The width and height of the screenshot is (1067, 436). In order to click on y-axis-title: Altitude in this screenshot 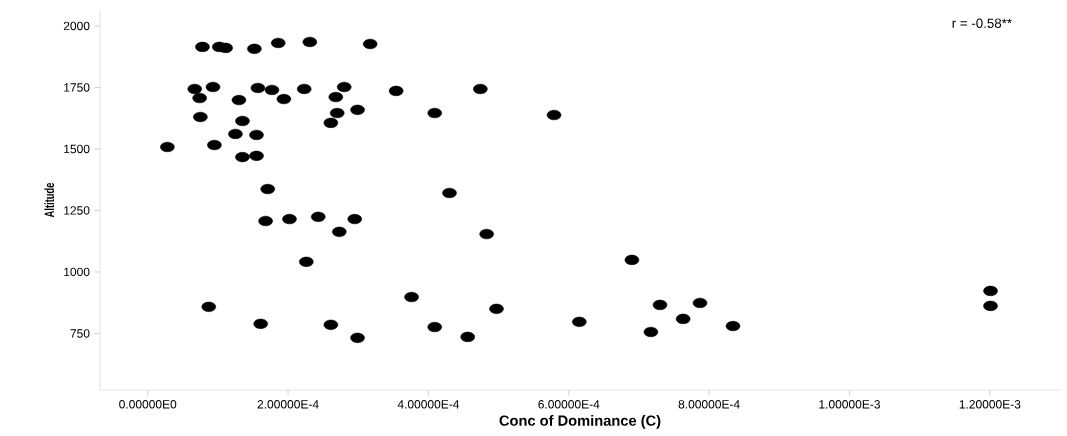, I will do `click(49, 200)`.